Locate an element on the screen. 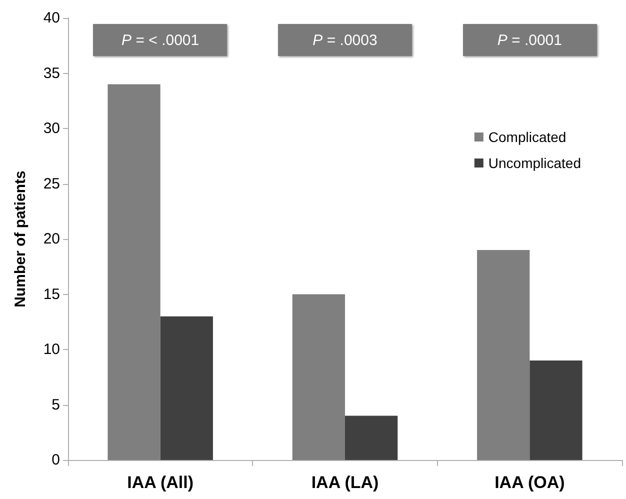  x-tick-label: IAA (LA) is located at coordinates (345, 482).